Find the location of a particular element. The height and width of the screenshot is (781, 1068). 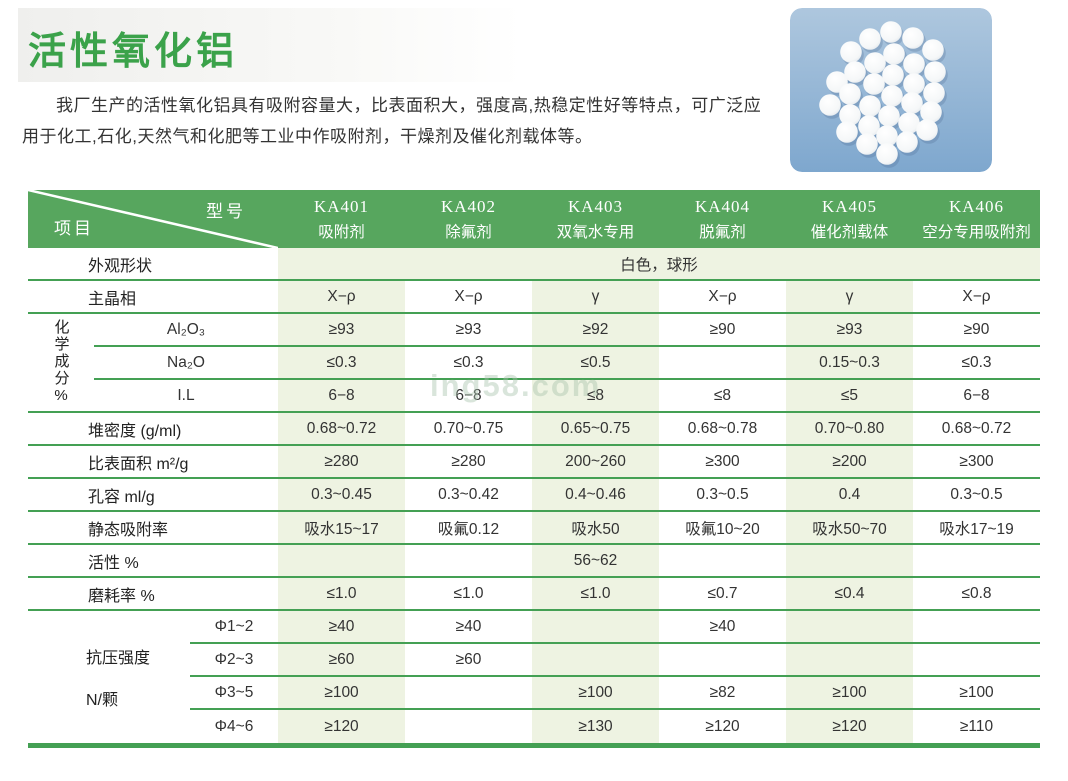

table-cell: ≤0.8 is located at coordinates (976, 594).